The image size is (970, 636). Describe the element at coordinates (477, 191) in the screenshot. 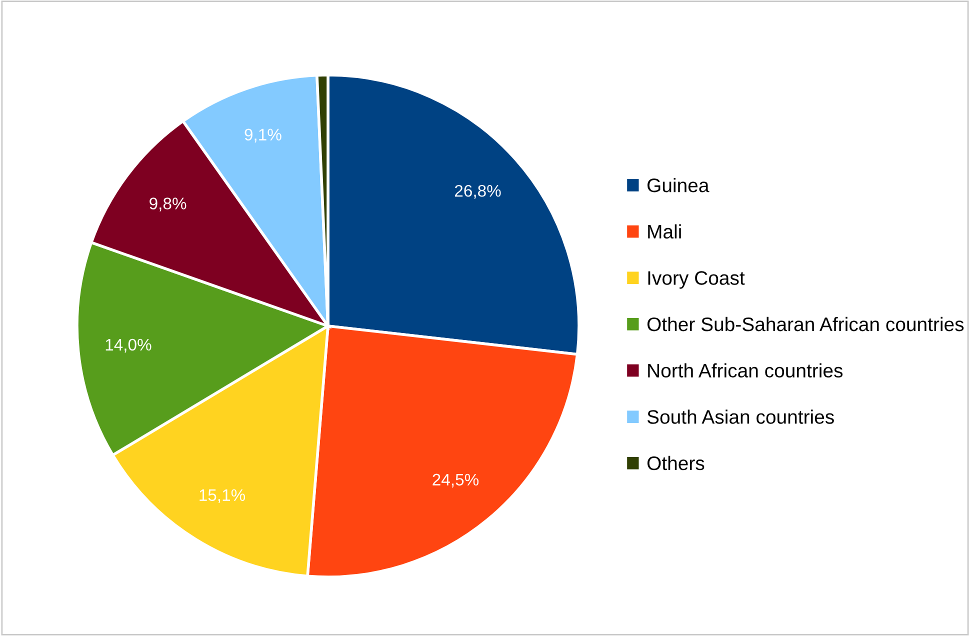

I see `data-label: 26,8%` at that location.